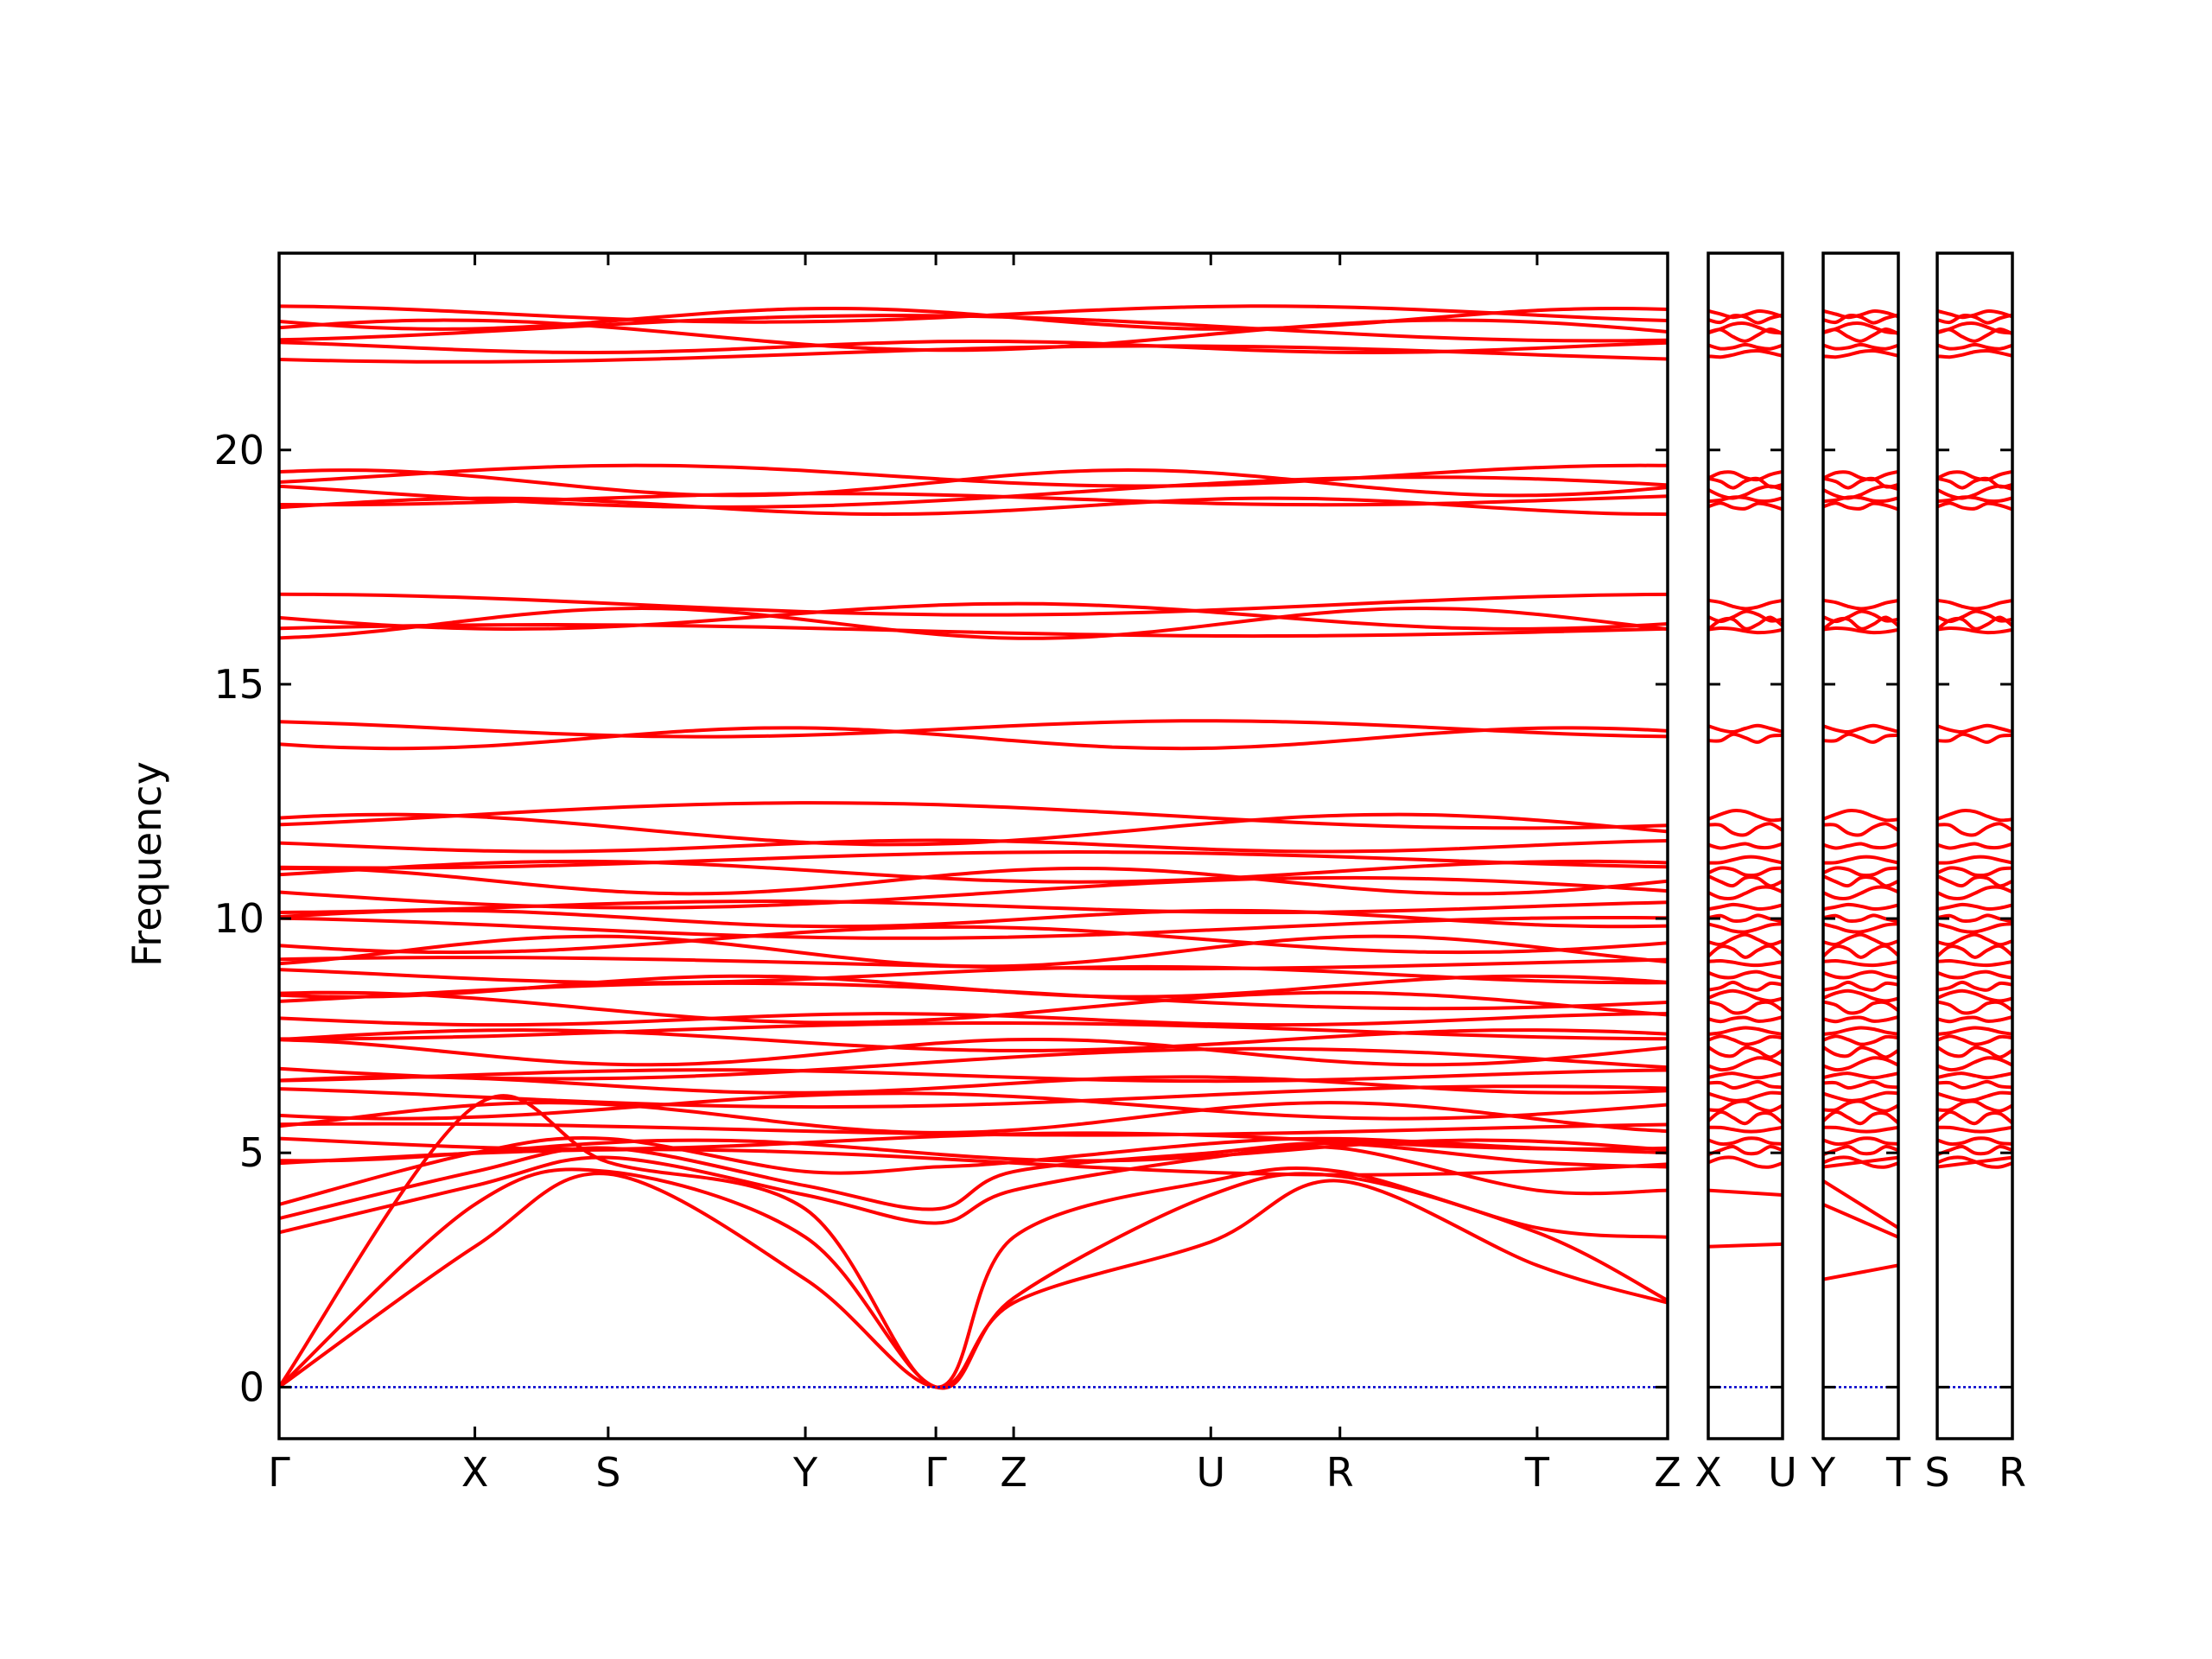  What do you see at coordinates (1975, 845) in the screenshot?
I see `panel-frame` at bounding box center [1975, 845].